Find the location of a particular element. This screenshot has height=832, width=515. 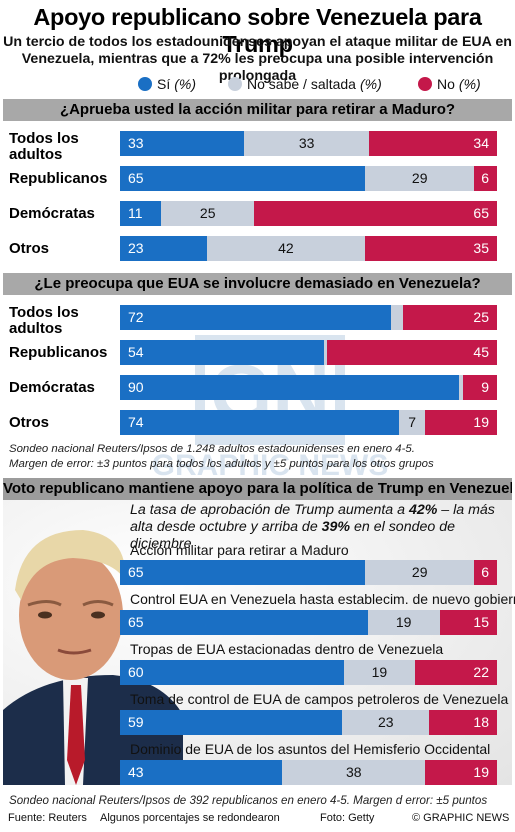

bar-value-label: 35 is located at coordinates (481, 248).